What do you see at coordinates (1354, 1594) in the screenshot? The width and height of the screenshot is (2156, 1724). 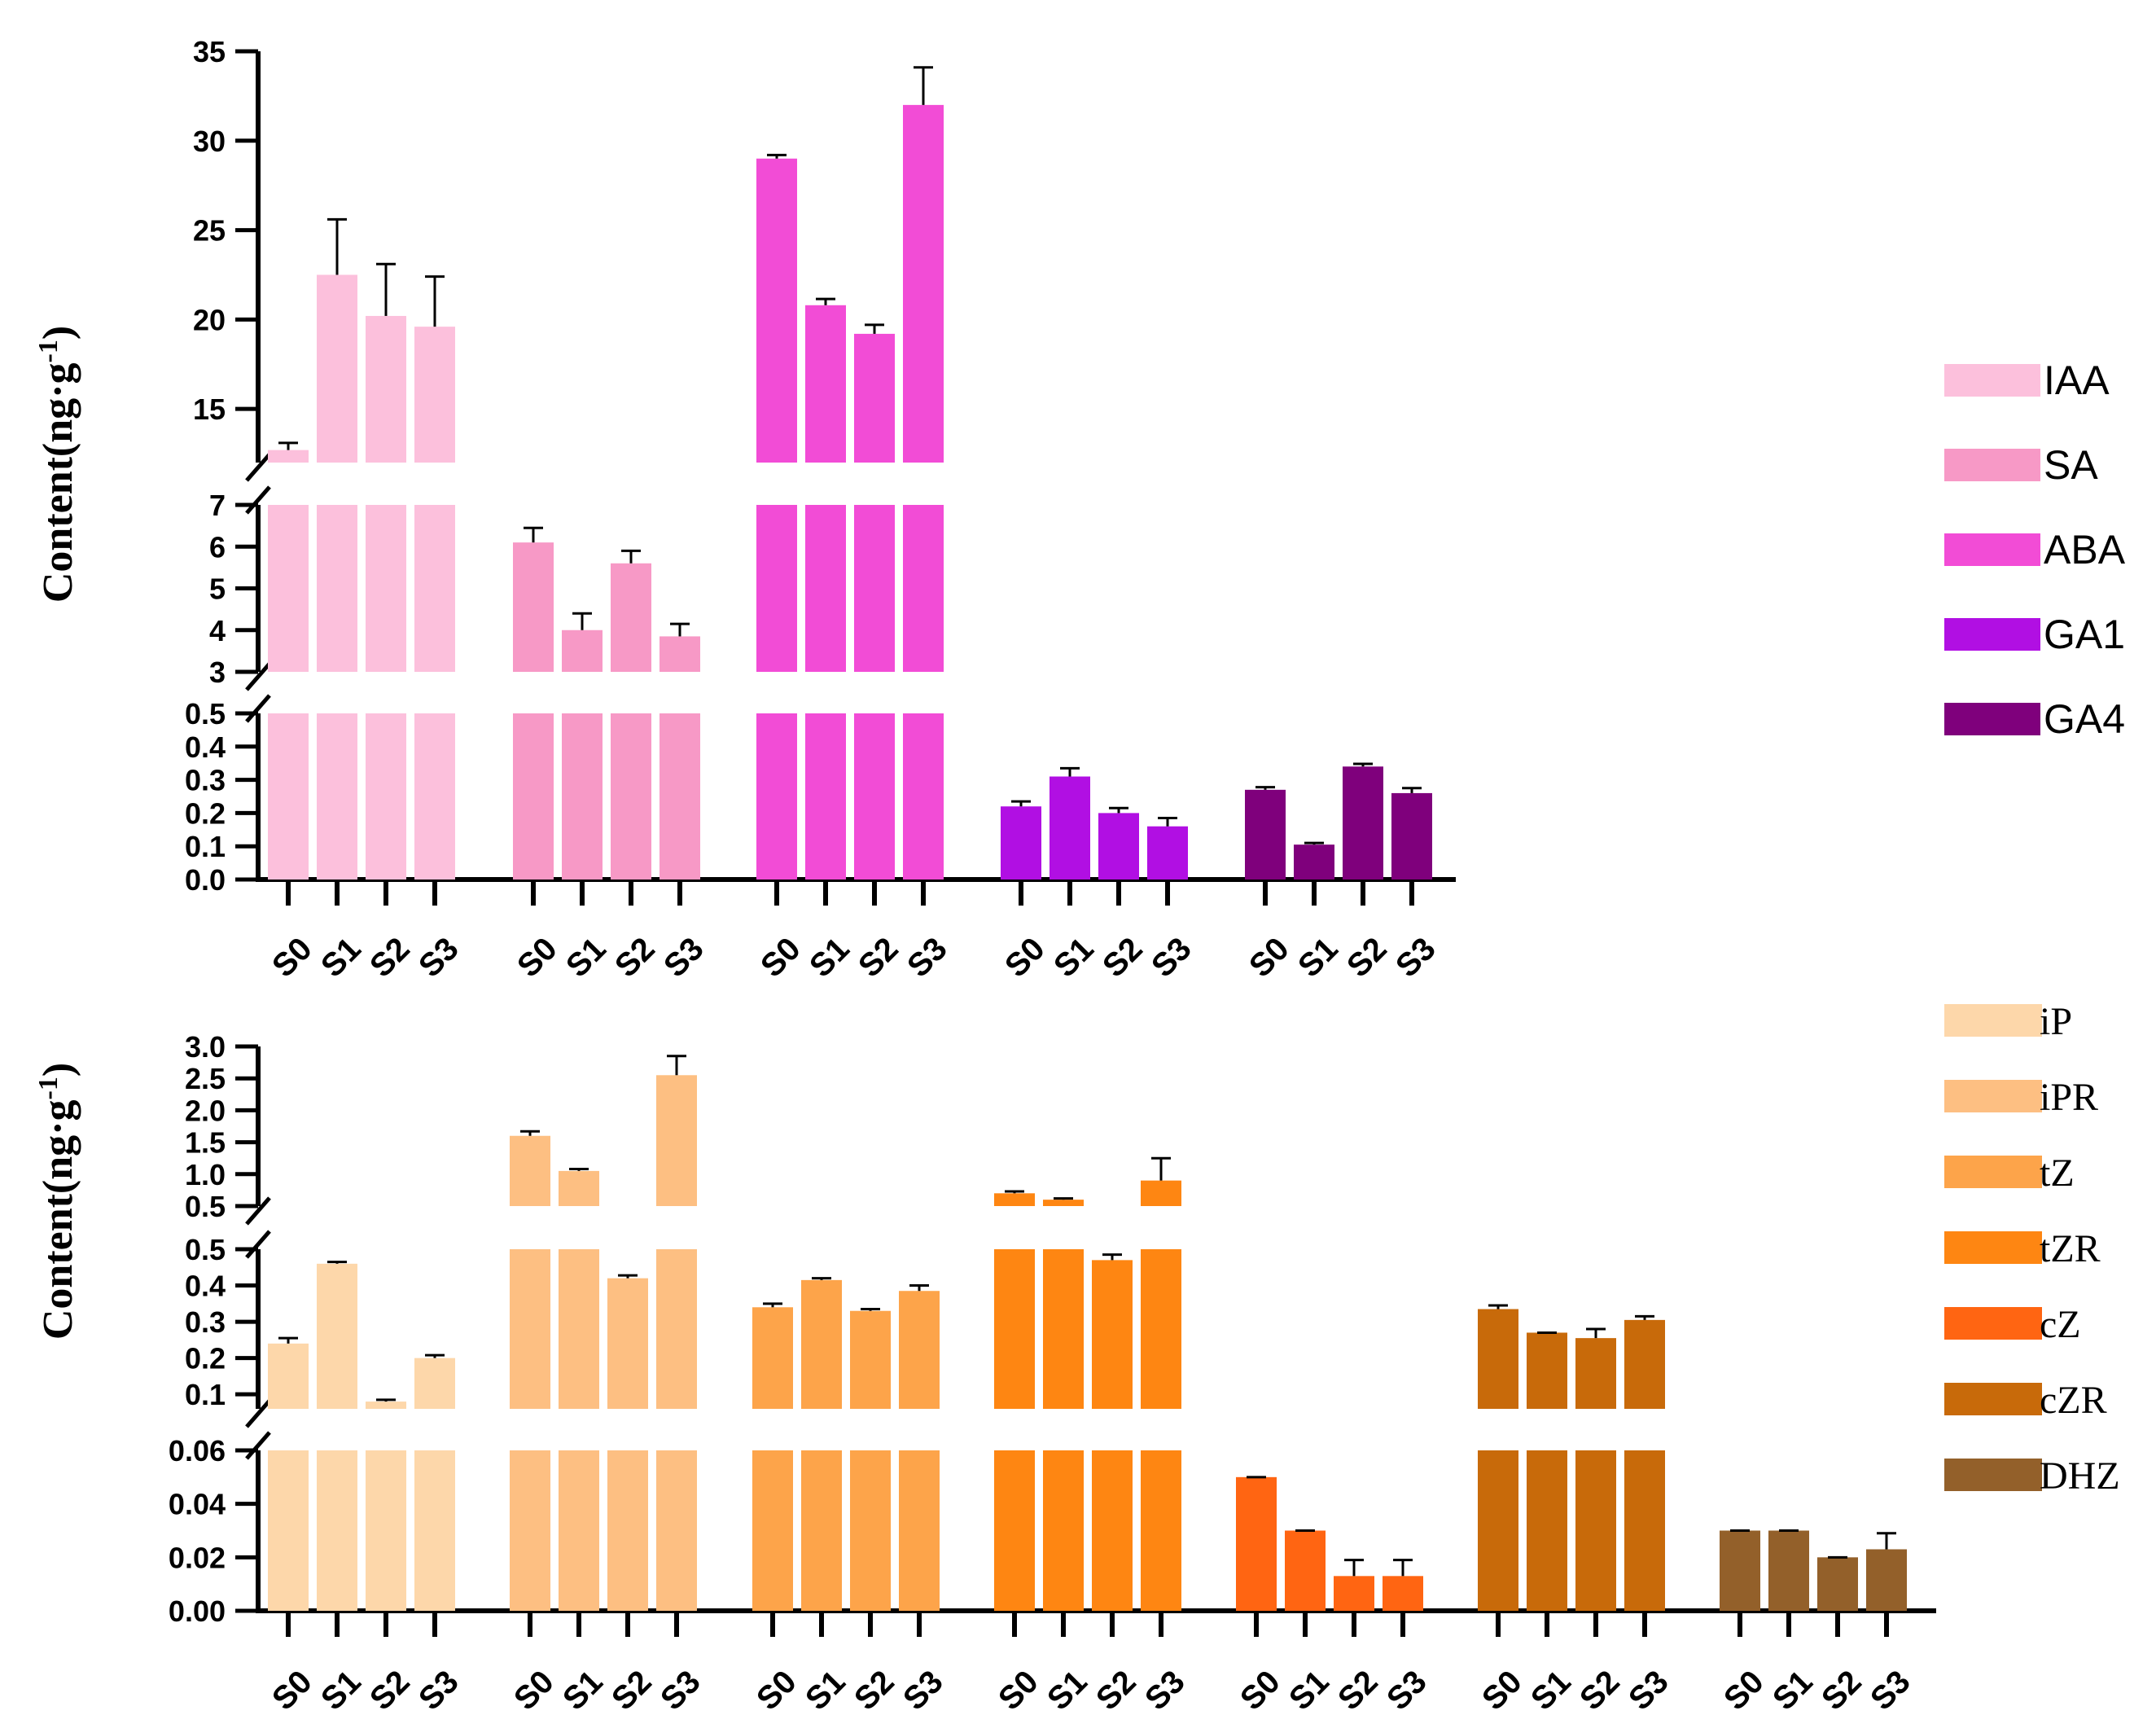 I see `bar-cz-s2` at bounding box center [1354, 1594].